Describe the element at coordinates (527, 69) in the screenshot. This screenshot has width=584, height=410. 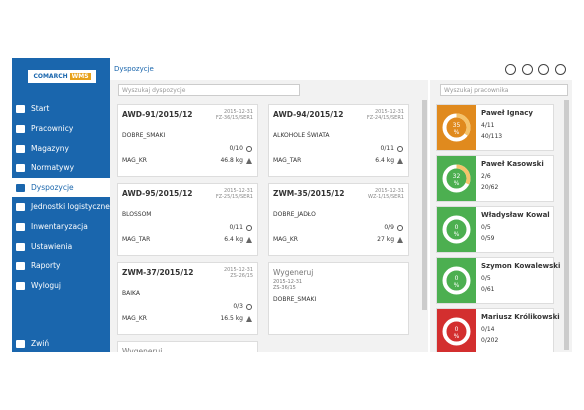
I see `print-icon` at that location.